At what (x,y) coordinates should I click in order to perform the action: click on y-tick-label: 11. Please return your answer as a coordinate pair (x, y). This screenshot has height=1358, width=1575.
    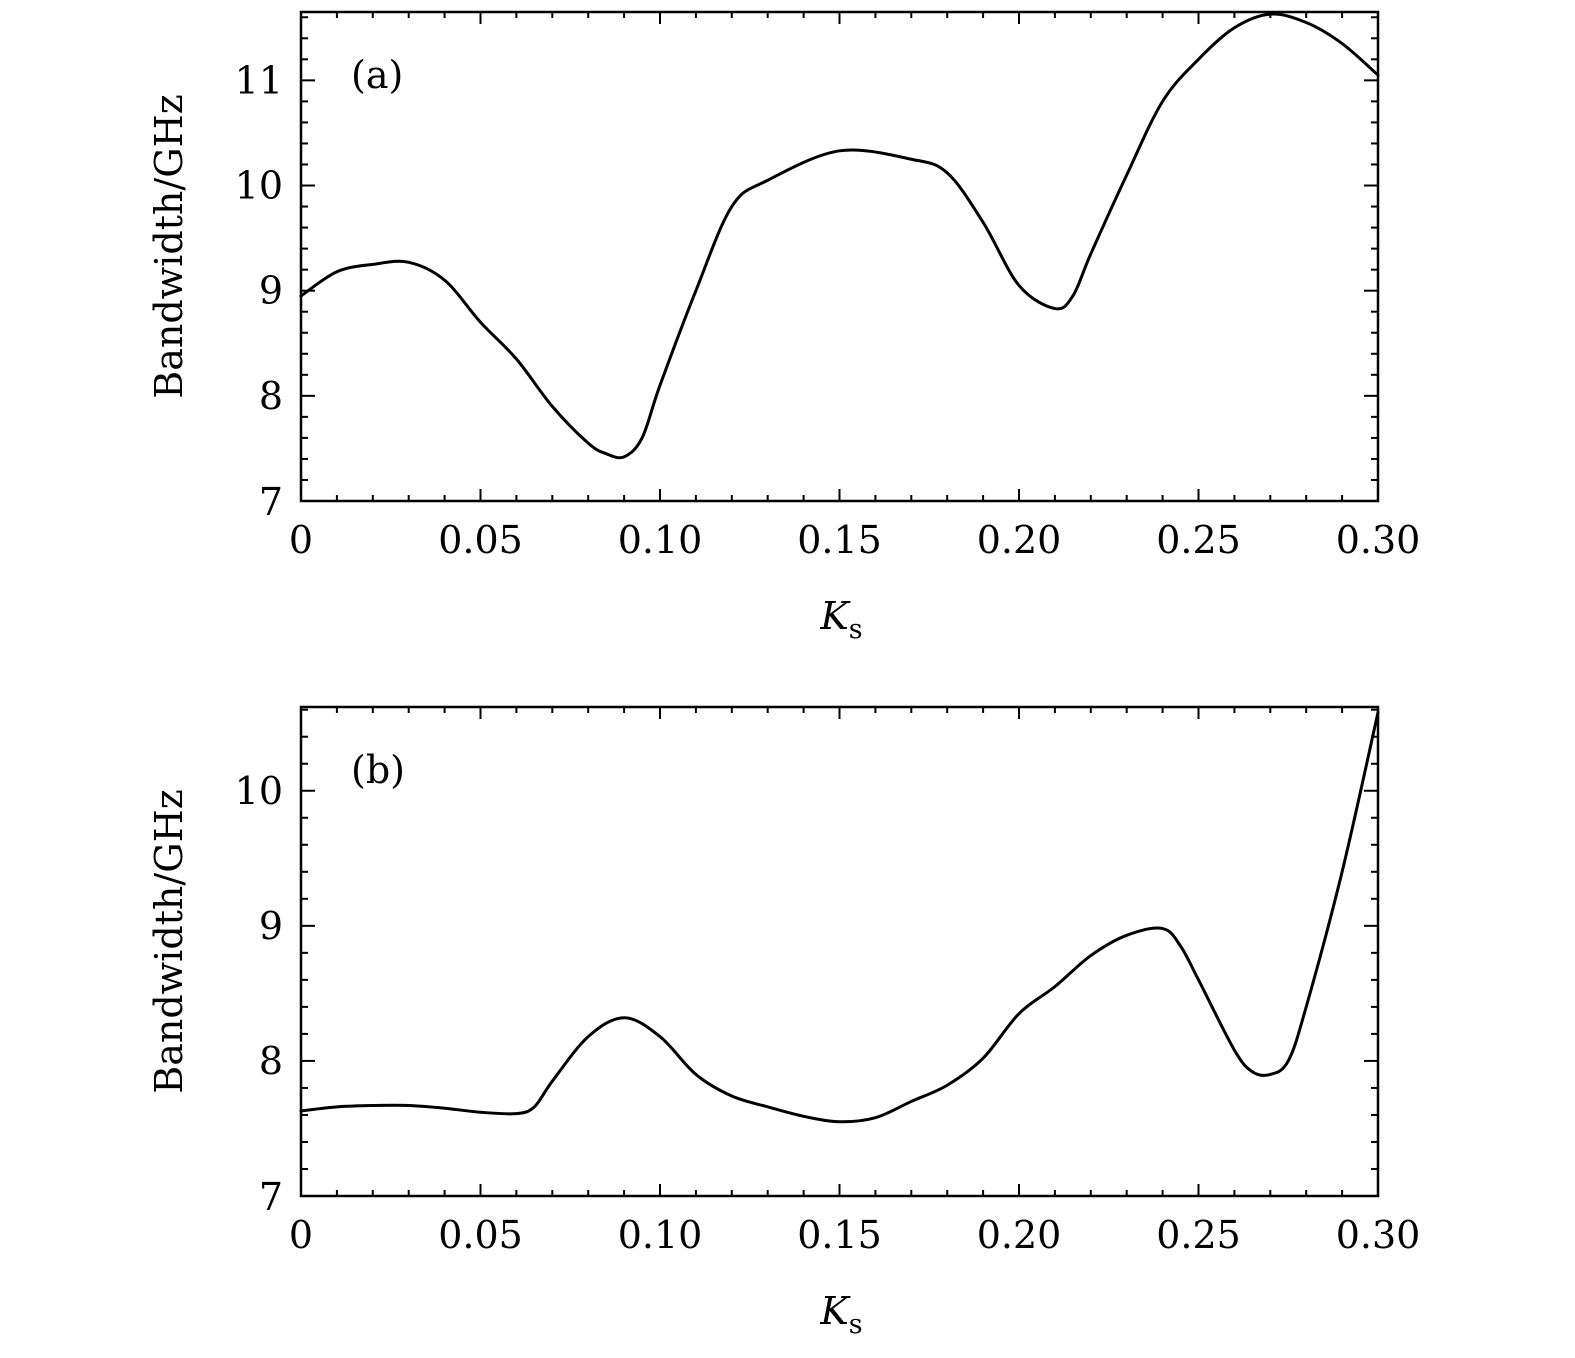
    Looking at the image, I should click on (259, 80).